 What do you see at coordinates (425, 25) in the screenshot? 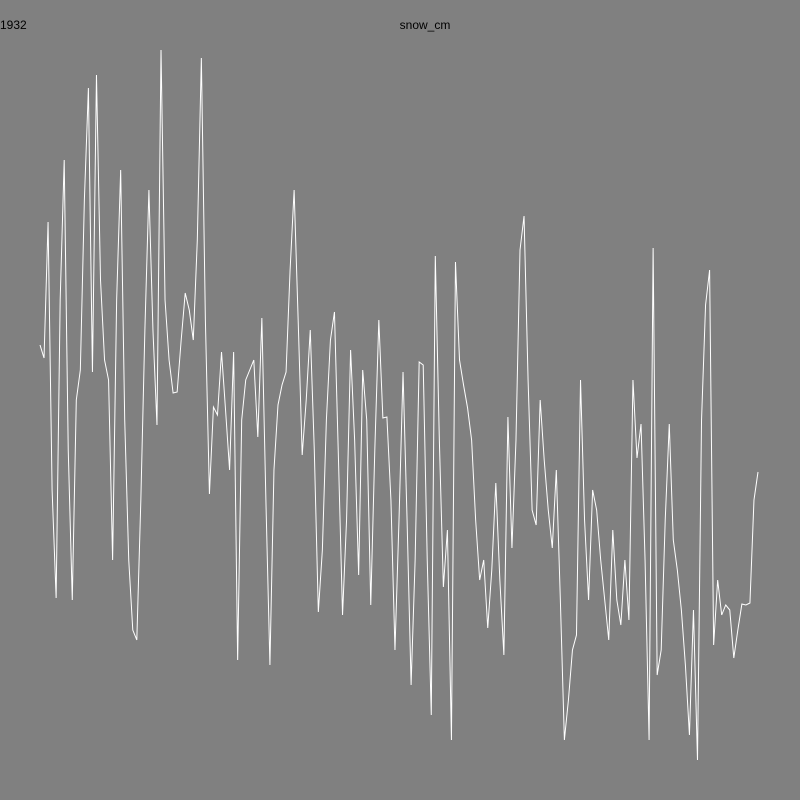
I see `chart-title: snow_cm` at bounding box center [425, 25].